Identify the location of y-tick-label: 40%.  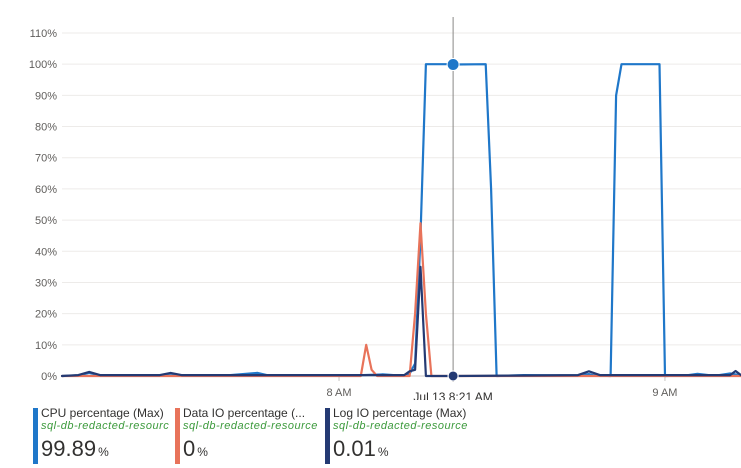
(46, 252).